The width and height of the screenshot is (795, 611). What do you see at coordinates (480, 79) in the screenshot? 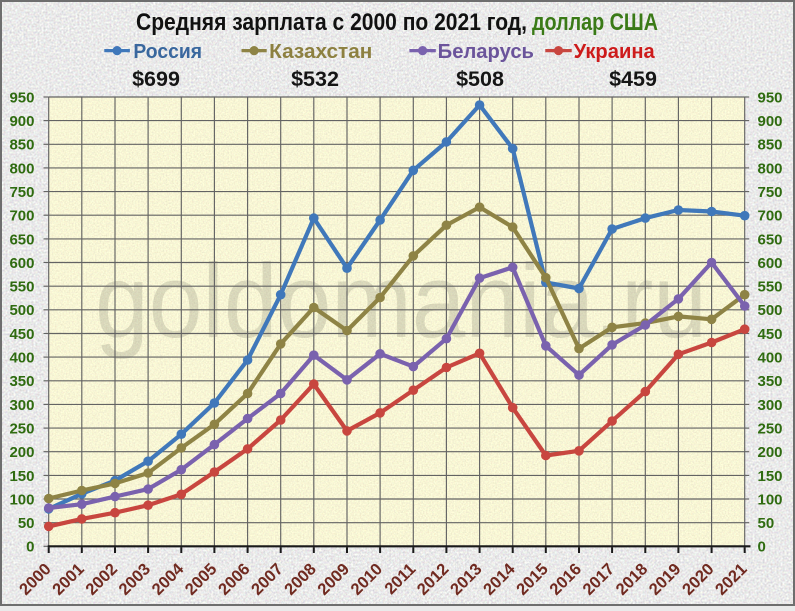
I see `svg-text: $508` at bounding box center [480, 79].